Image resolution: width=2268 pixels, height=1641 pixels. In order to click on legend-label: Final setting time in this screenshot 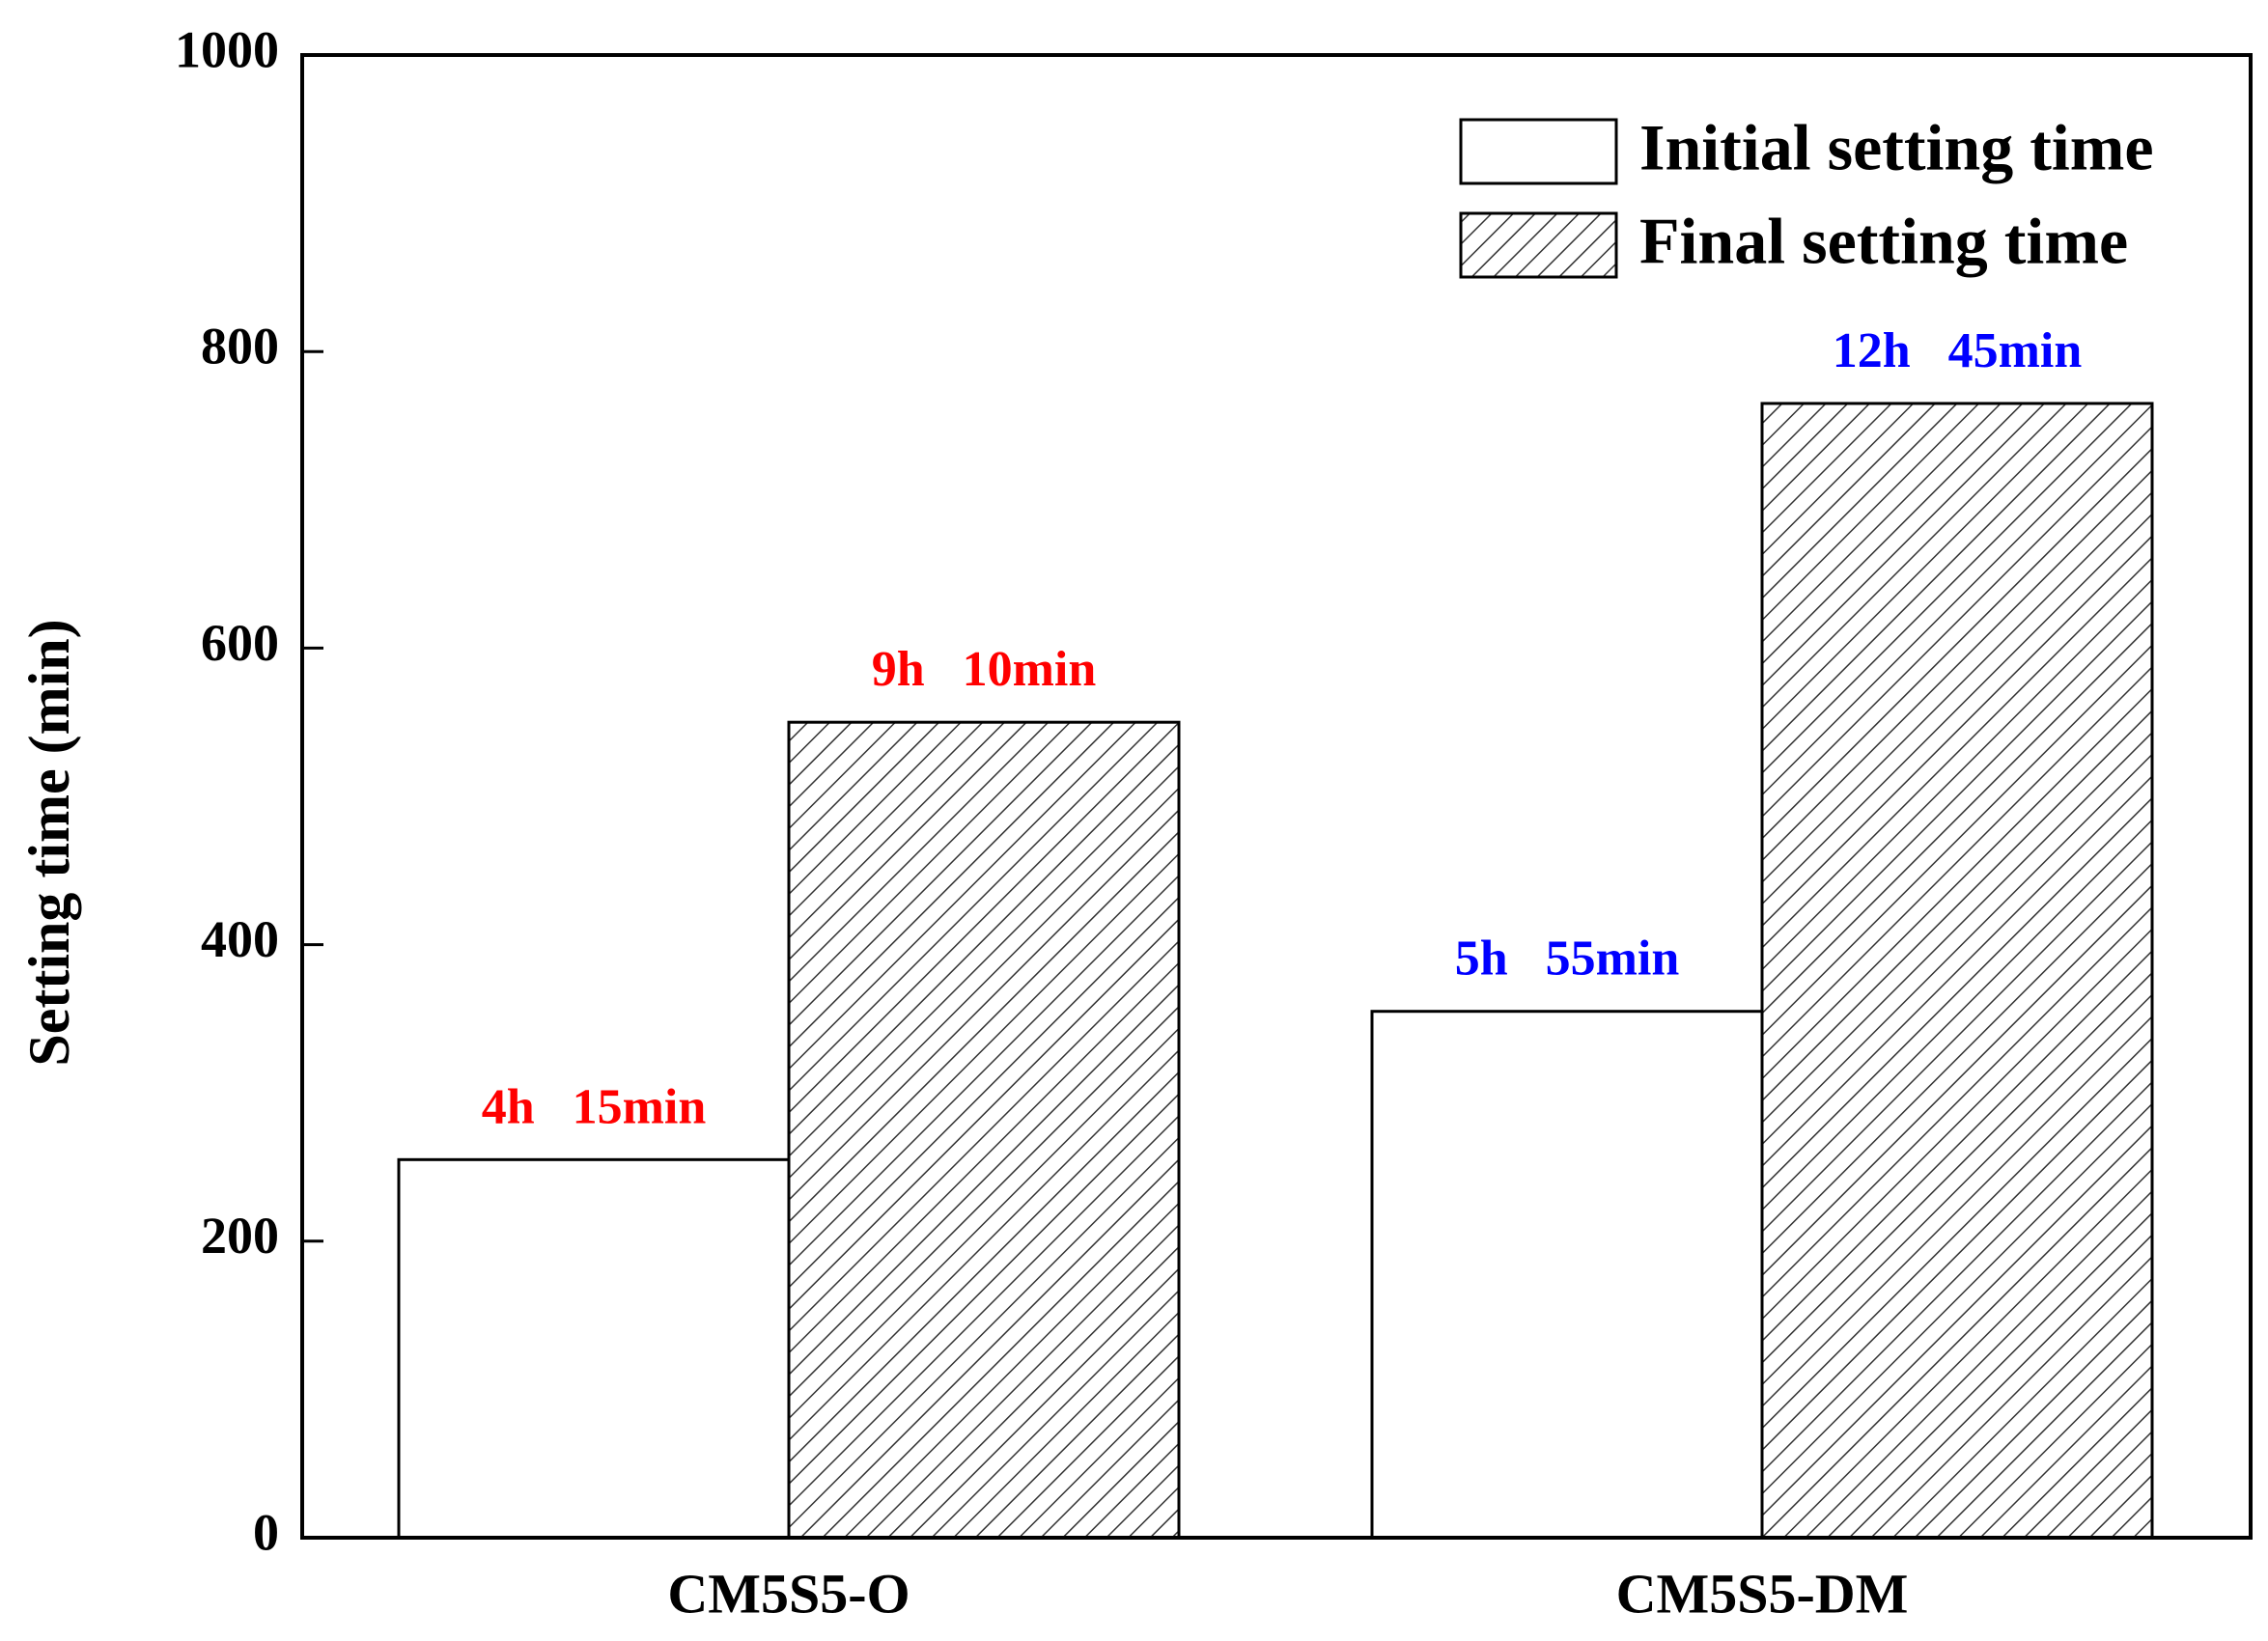, I will do `click(1884, 242)`.